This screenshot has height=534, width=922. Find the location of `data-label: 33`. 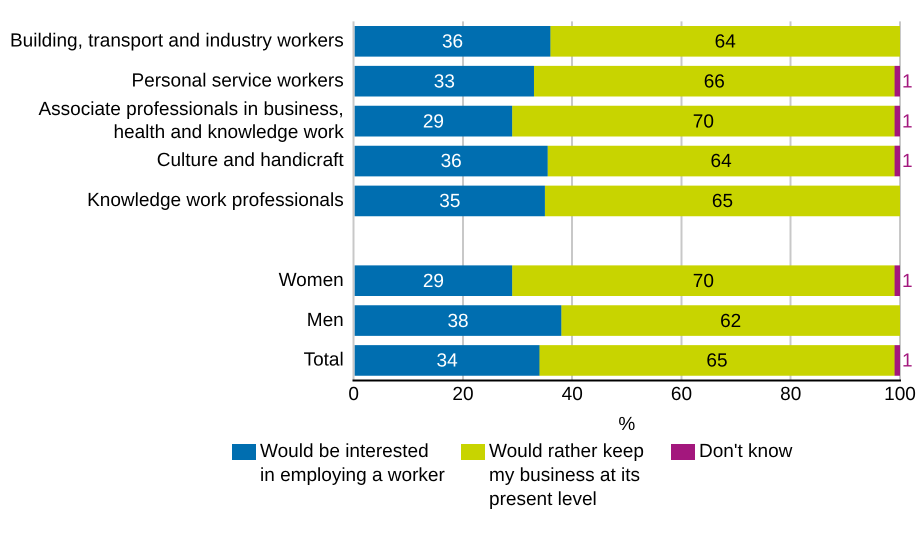

data-label: 33 is located at coordinates (444, 81).